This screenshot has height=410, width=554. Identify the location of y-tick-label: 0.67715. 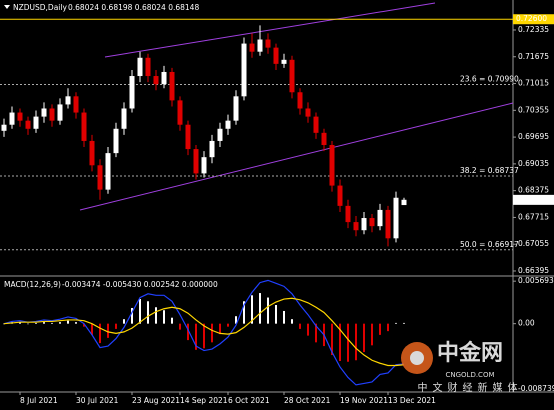
(533, 216).